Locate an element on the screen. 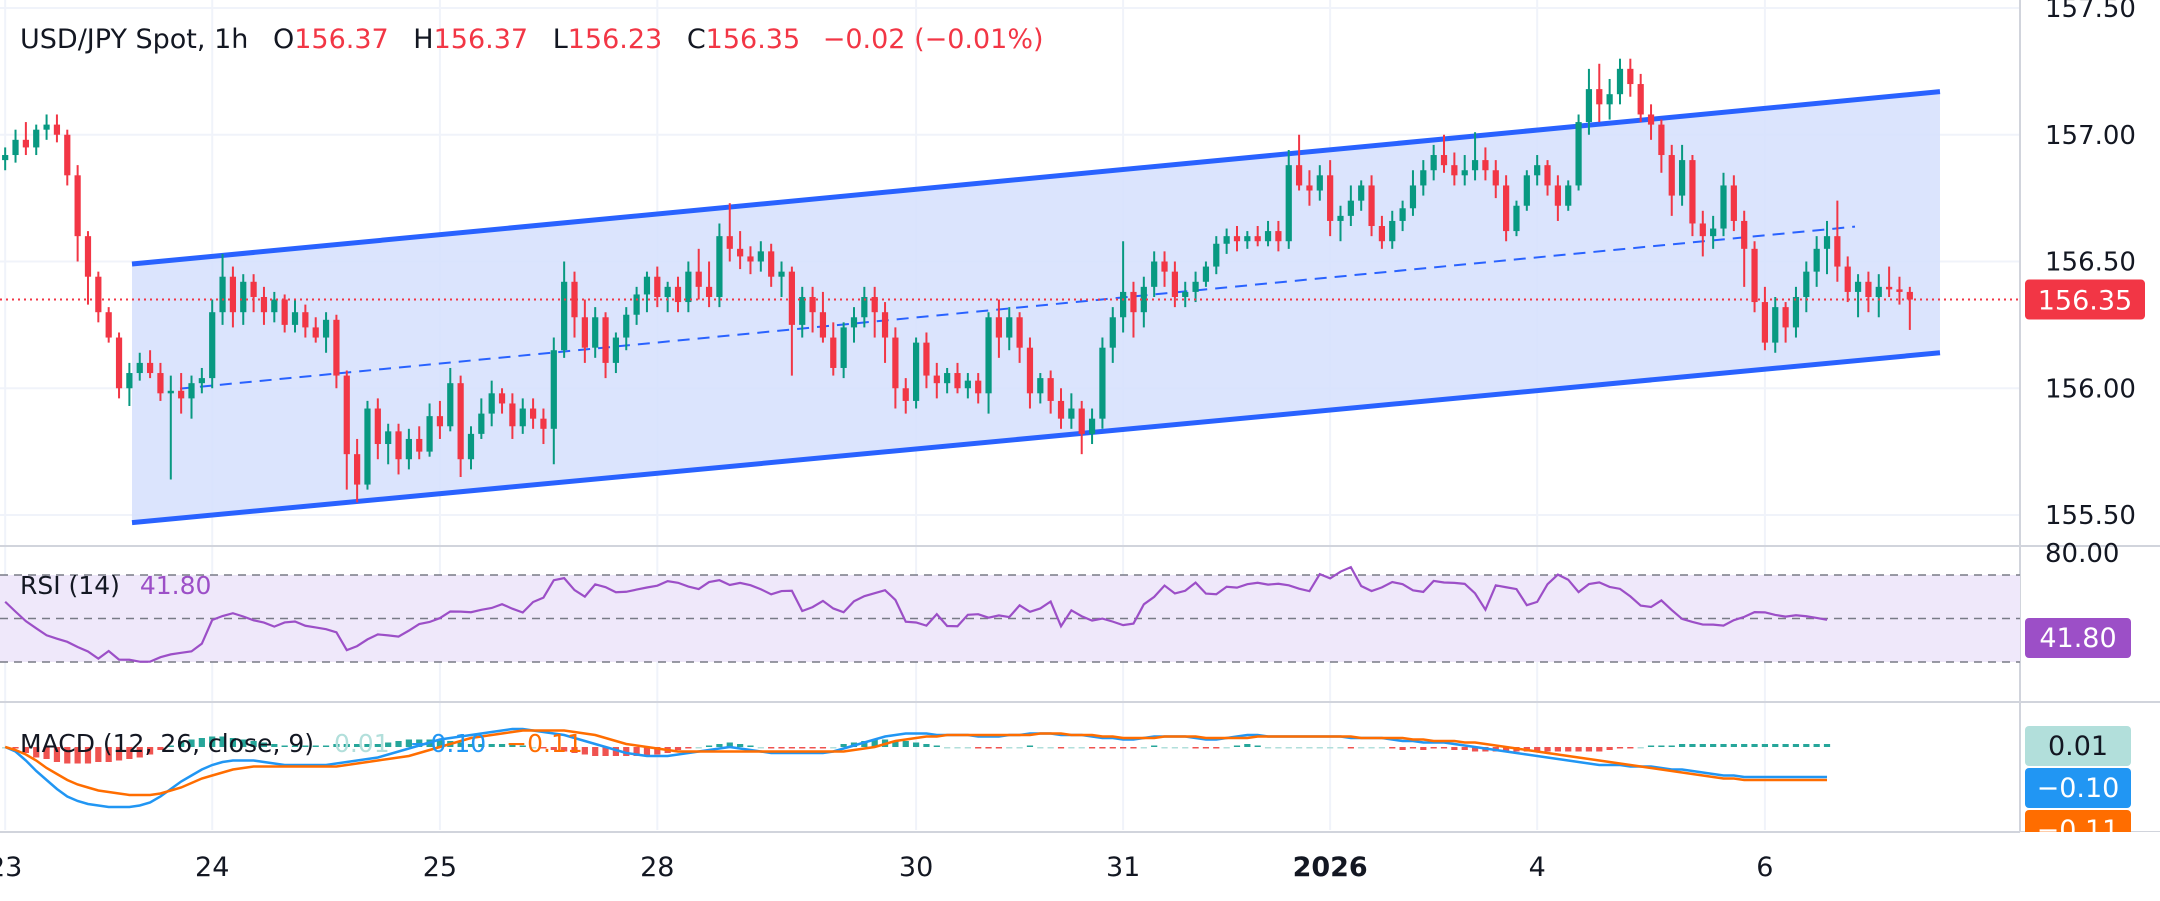 The width and height of the screenshot is (2160, 901). rsi-panel is located at coordinates (1010, 614).